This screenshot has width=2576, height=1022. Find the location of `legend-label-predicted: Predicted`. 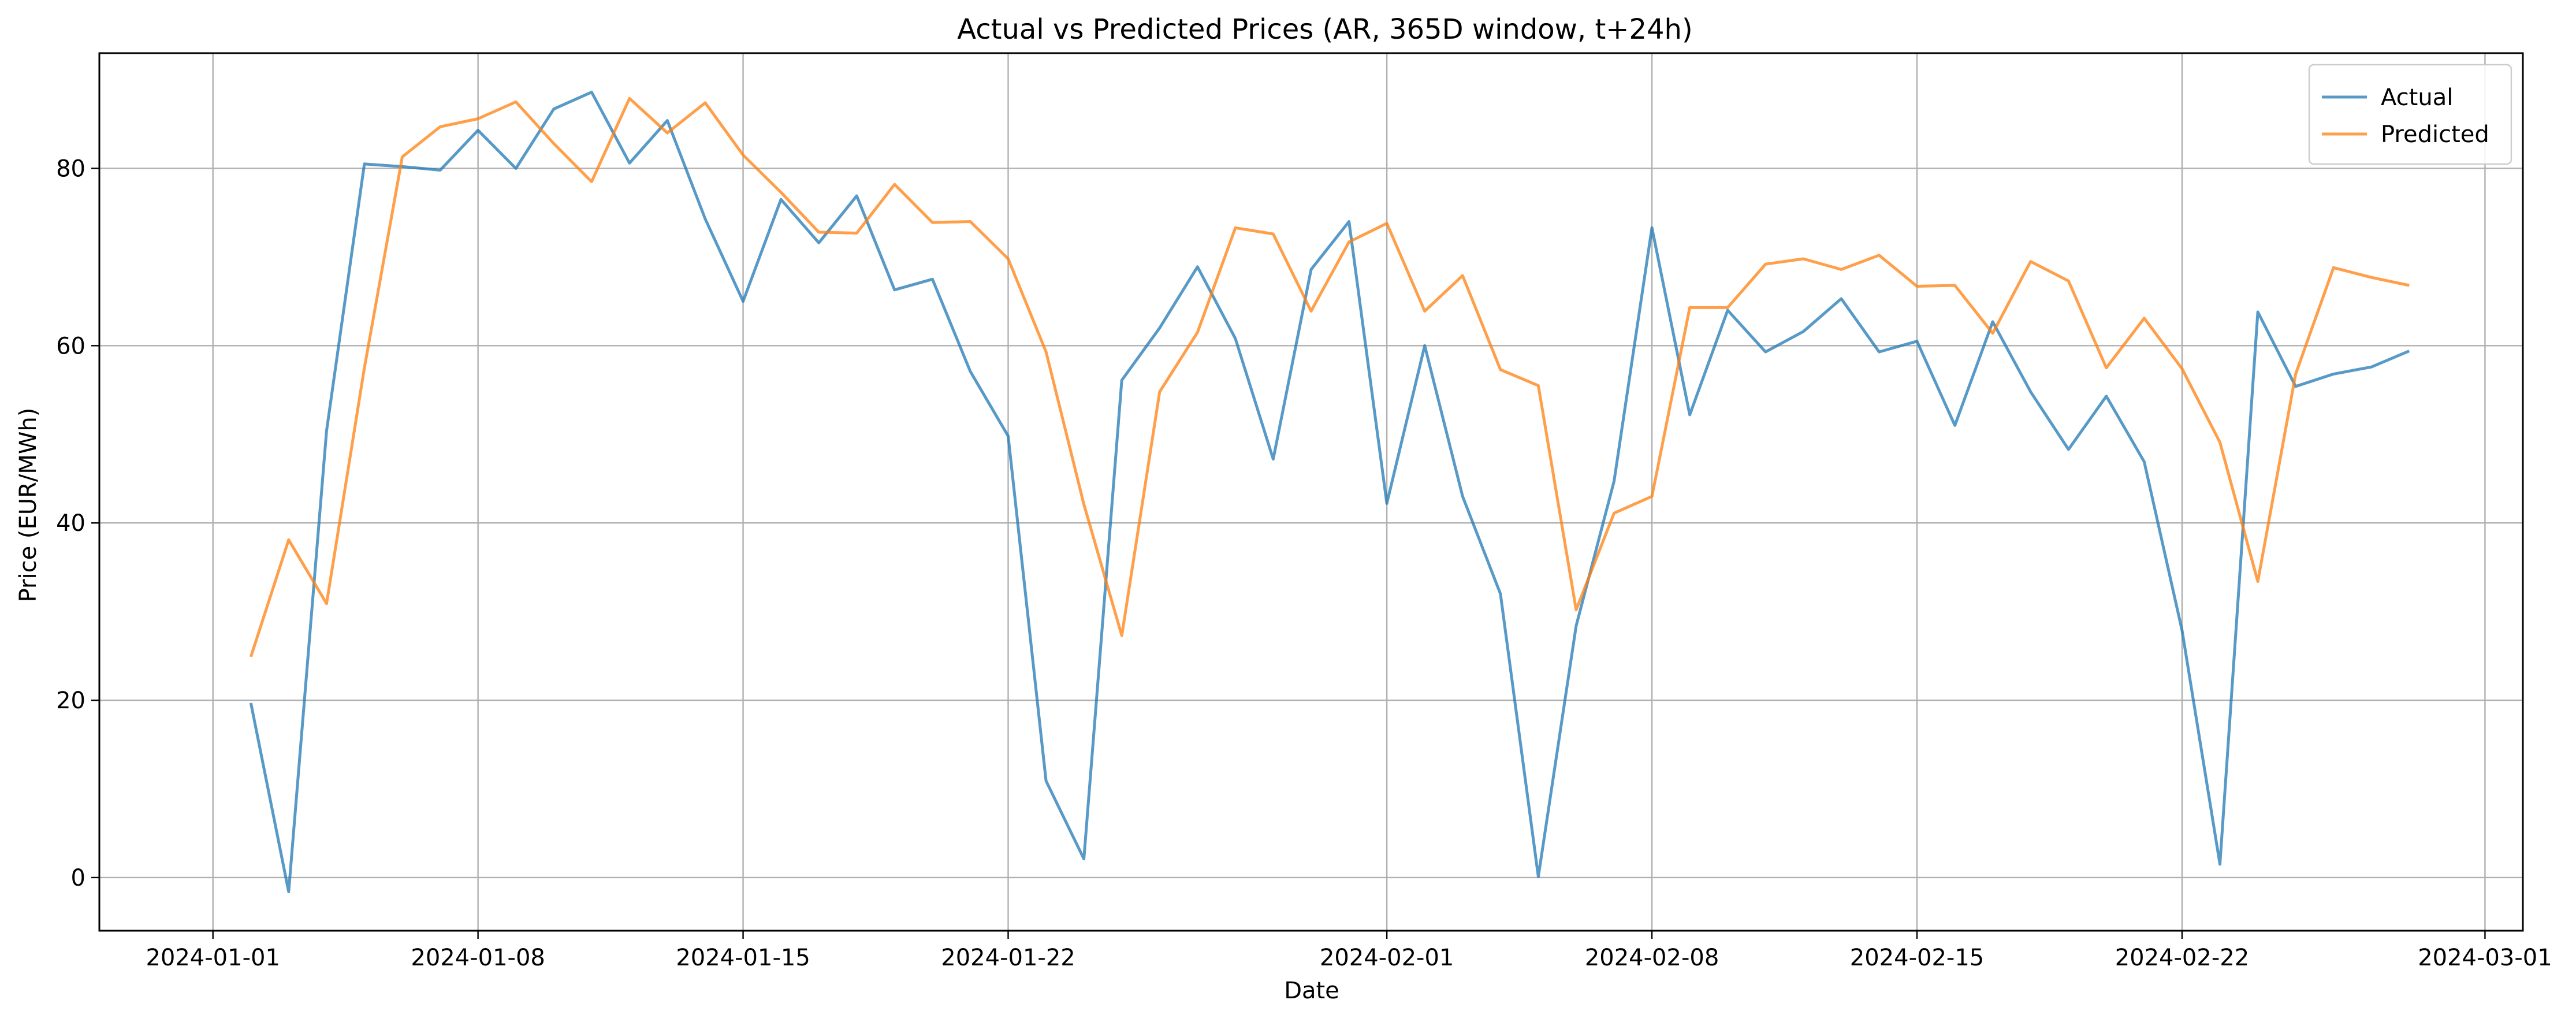

legend-label-predicted: Predicted is located at coordinates (2435, 135).